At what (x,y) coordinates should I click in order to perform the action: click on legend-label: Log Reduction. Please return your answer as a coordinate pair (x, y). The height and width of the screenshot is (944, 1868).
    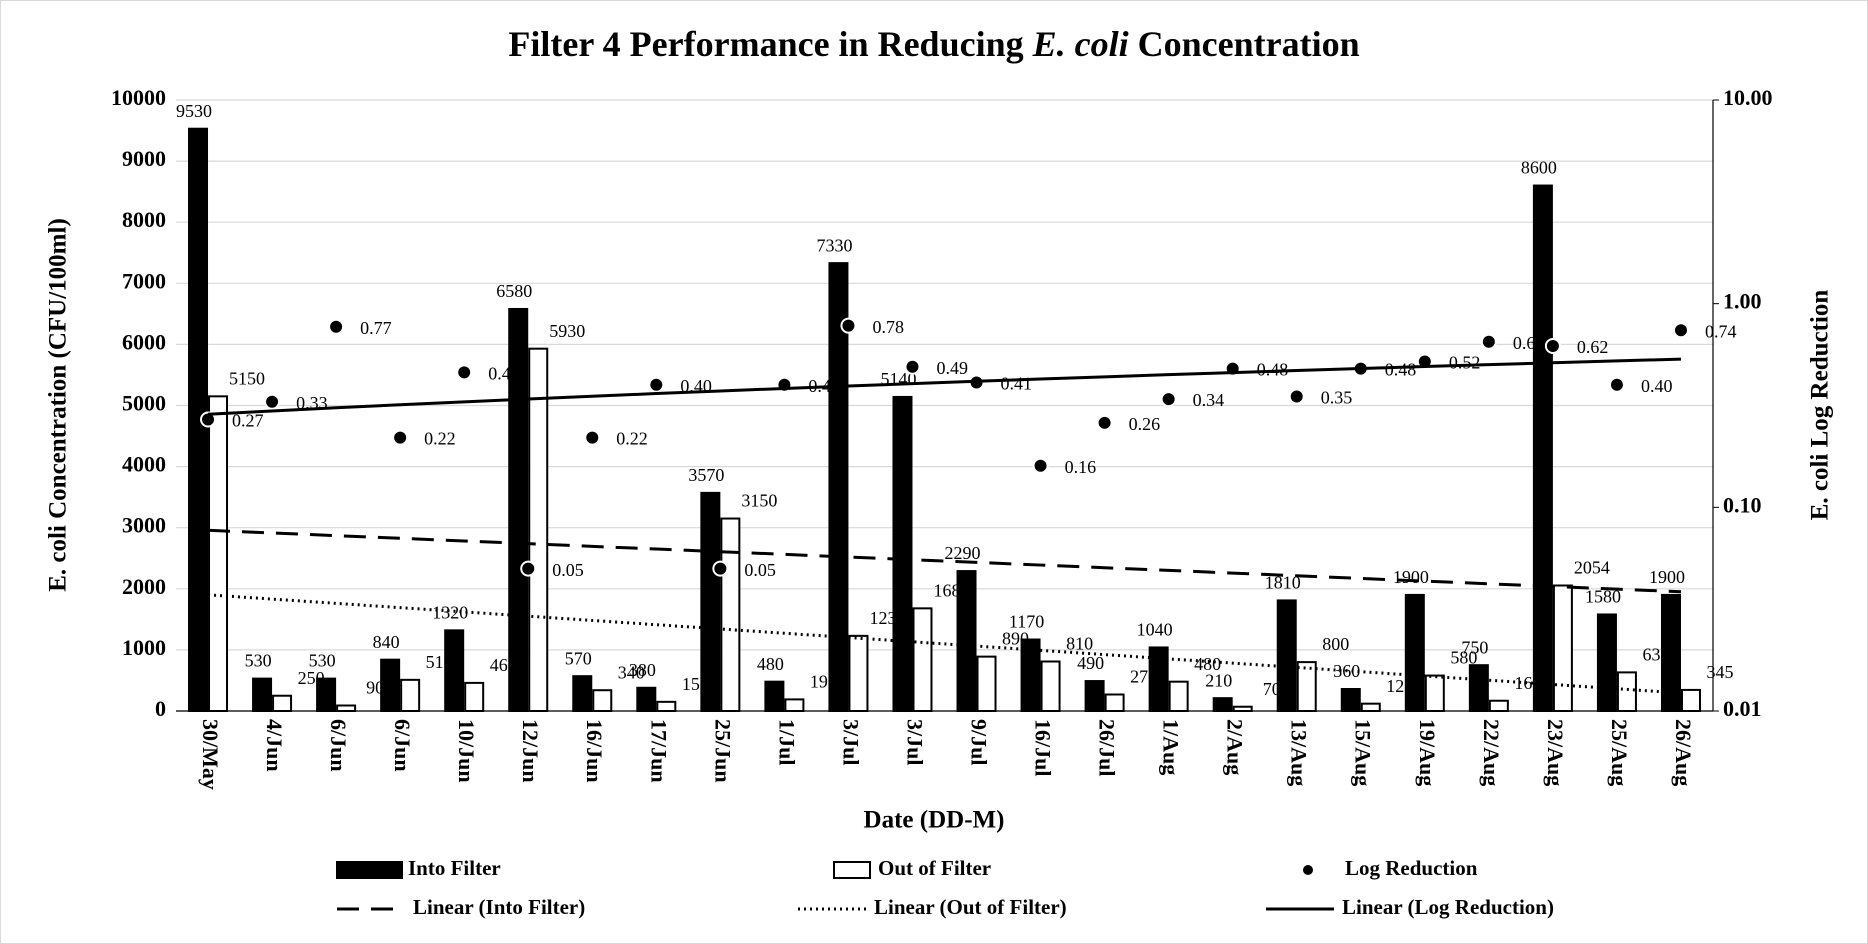
    Looking at the image, I should click on (1411, 868).